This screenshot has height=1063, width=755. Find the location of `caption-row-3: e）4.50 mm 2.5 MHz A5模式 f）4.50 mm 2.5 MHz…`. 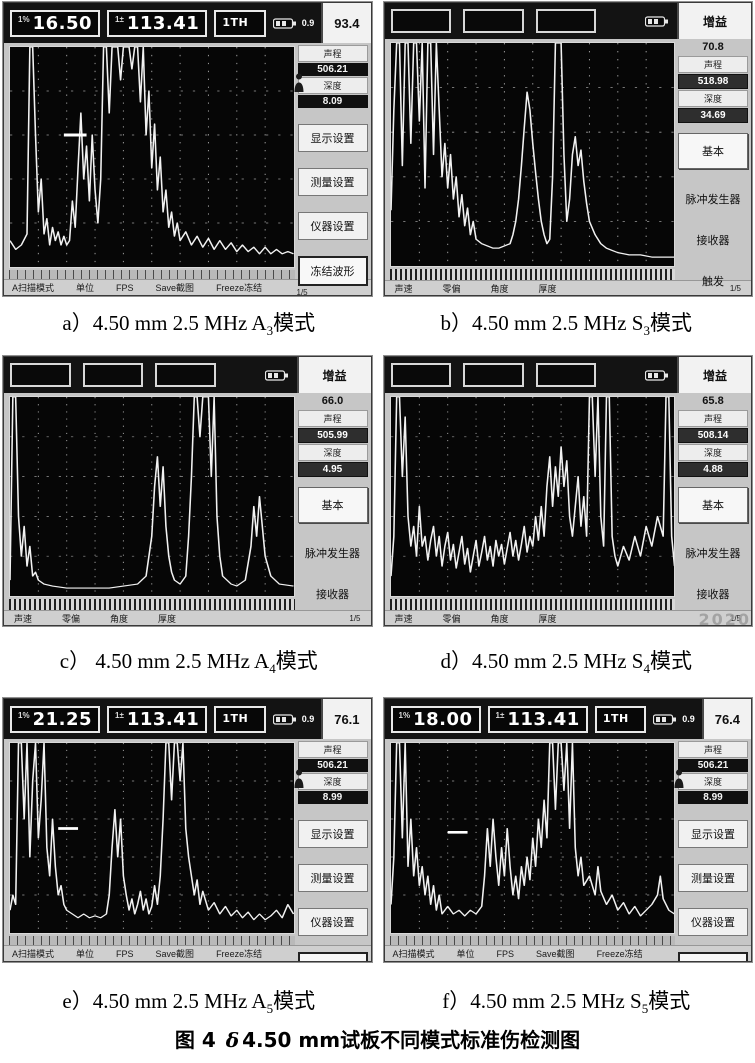

caption-row-3: e）4.50 mm 2.5 MHz A5模式 f）4.50 mm 2.5 MHz… is located at coordinates (377, 1005).